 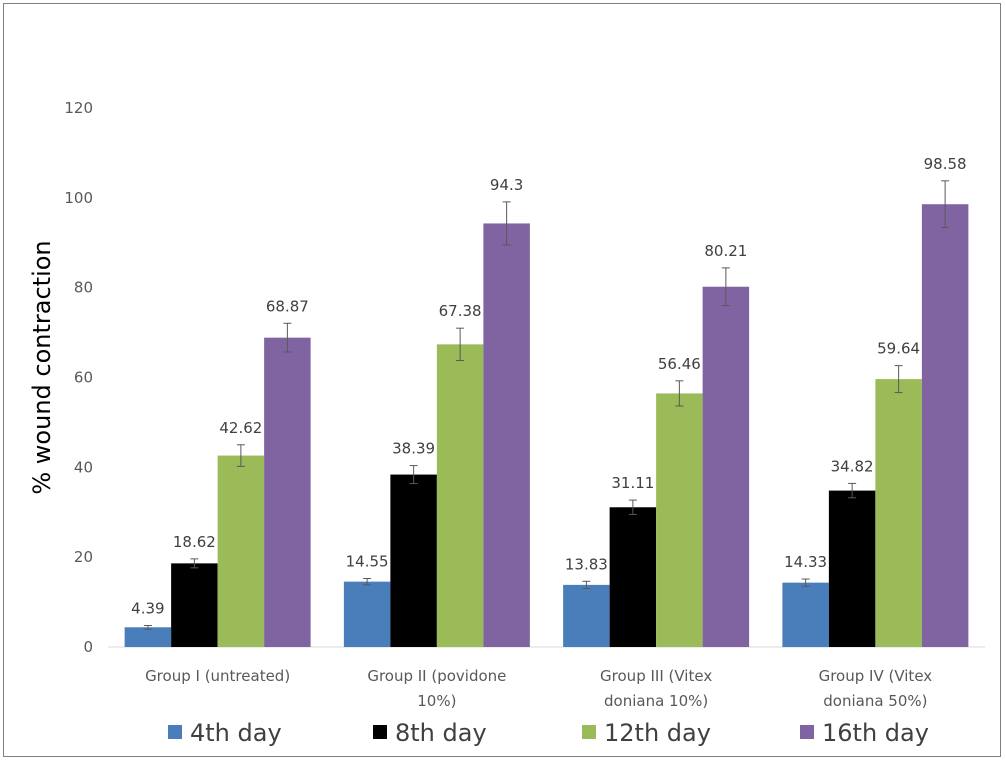 I want to click on data-label: 56.46, so click(x=679, y=364).